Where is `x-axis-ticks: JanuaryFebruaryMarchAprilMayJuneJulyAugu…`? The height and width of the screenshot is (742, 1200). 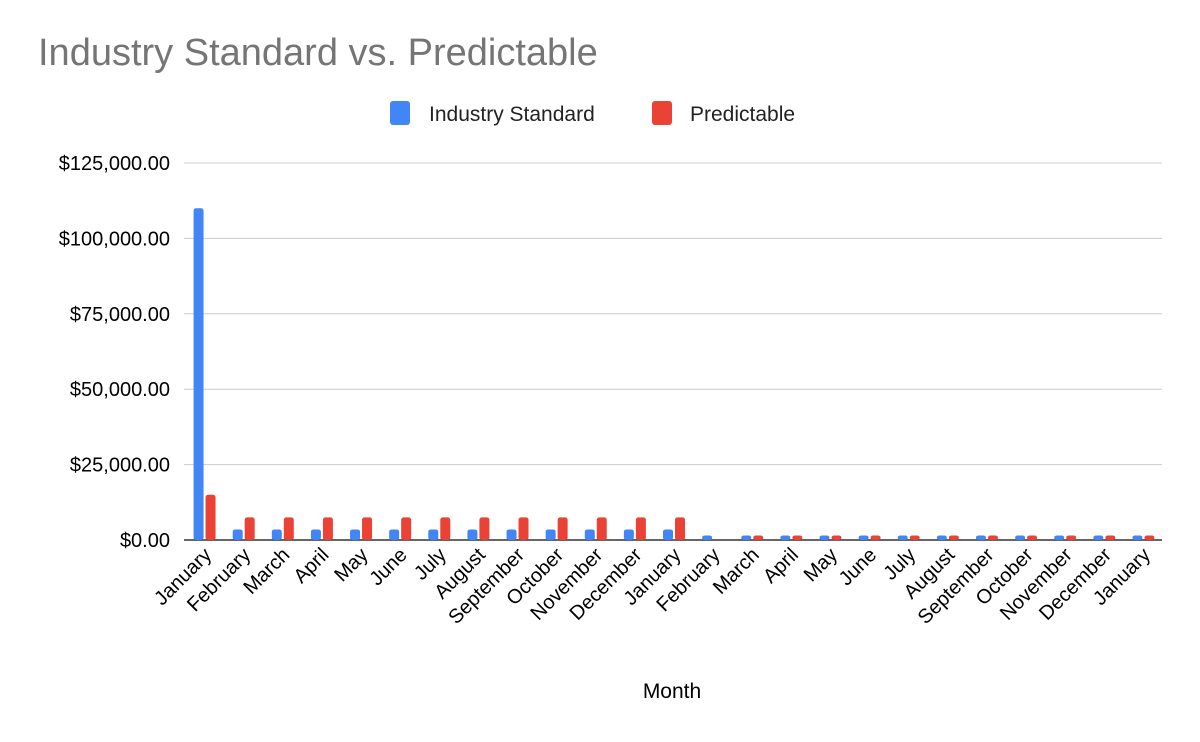 x-axis-ticks: JanuaryFebruaryMarchAprilMayJuneJulyAugu… is located at coordinates (652, 586).